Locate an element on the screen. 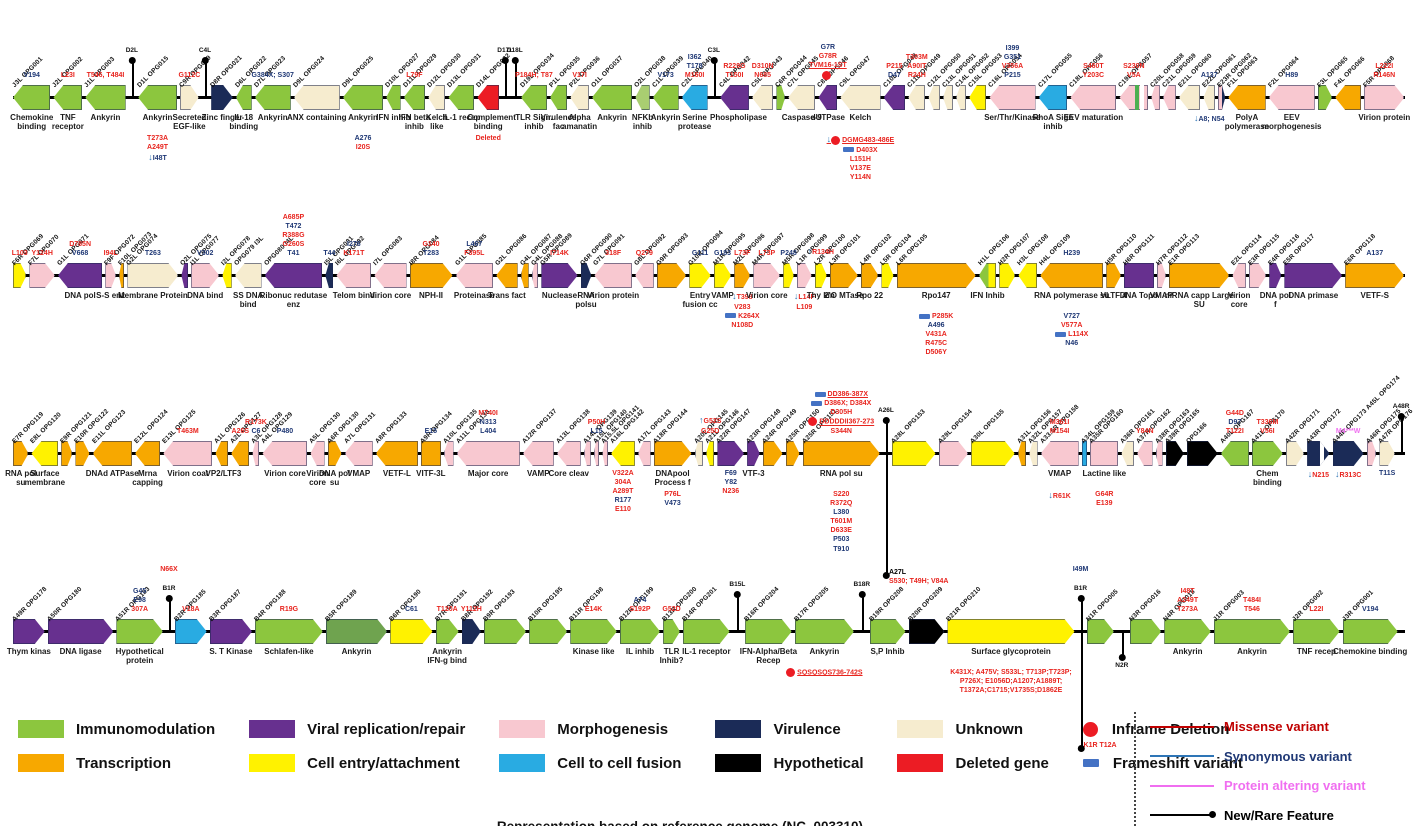 This screenshot has height=826, width=1418. gene-function-label: Ankyrin is located at coordinates (1187, 651).